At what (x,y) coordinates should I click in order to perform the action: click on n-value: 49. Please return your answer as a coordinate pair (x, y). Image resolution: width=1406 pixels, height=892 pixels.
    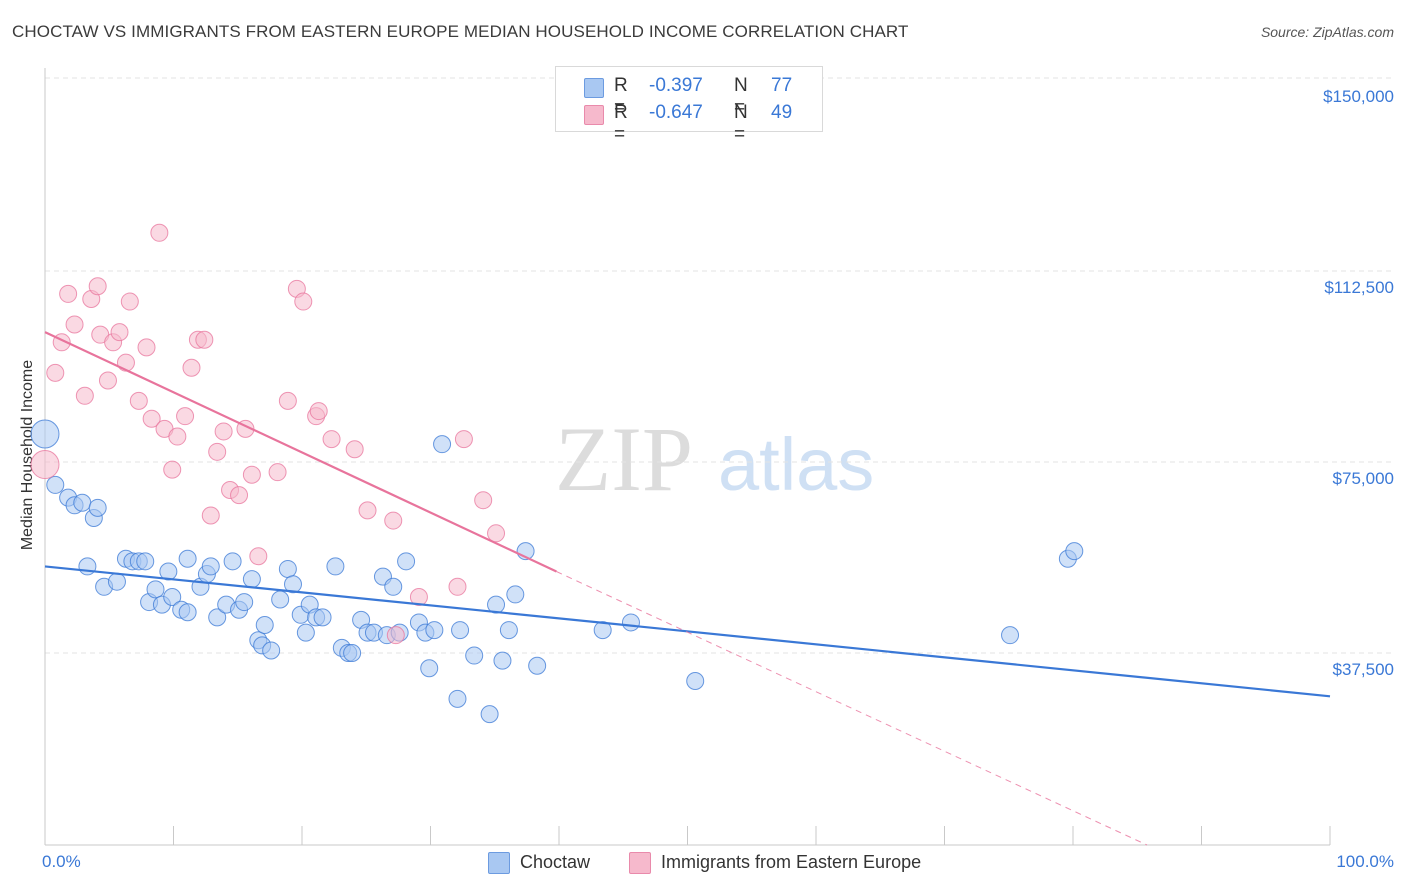
    Looking at the image, I should click on (782, 112).